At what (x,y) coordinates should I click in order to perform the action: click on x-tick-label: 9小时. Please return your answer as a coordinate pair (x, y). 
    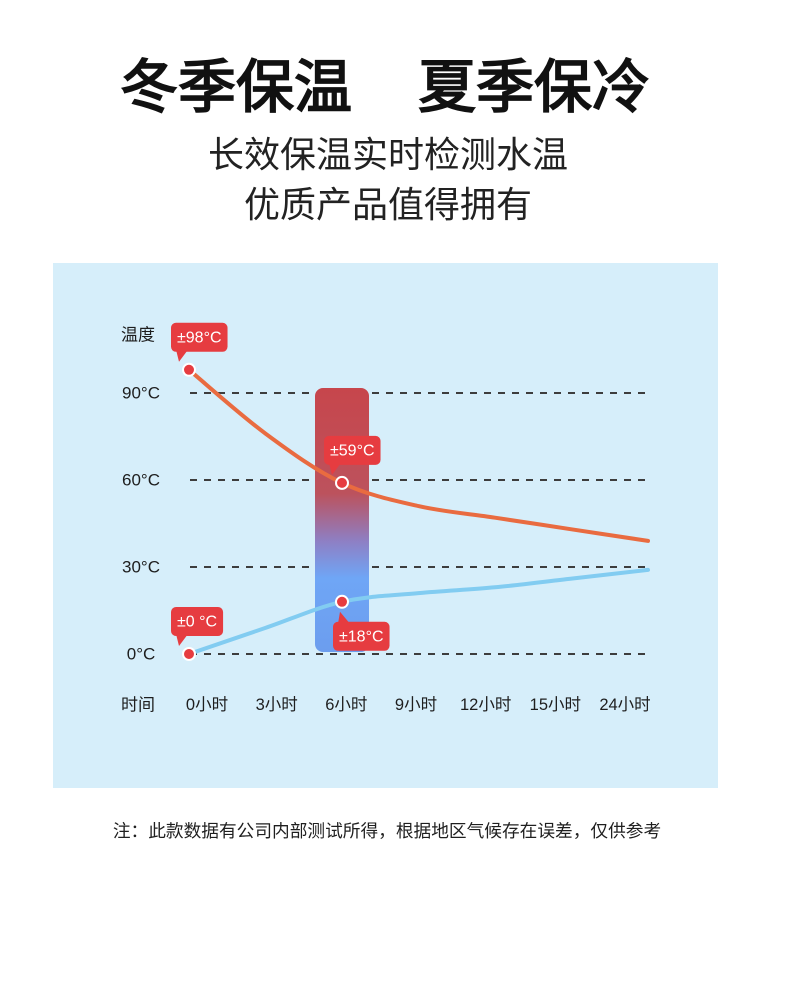
    Looking at the image, I should click on (416, 704).